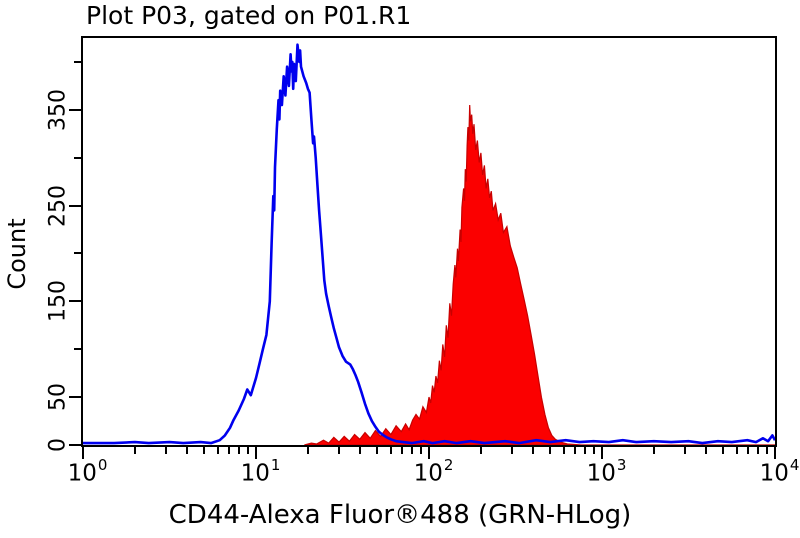 The width and height of the screenshot is (800, 538). Describe the element at coordinates (58, 301) in the screenshot. I see `y-tick-label: 150` at that location.